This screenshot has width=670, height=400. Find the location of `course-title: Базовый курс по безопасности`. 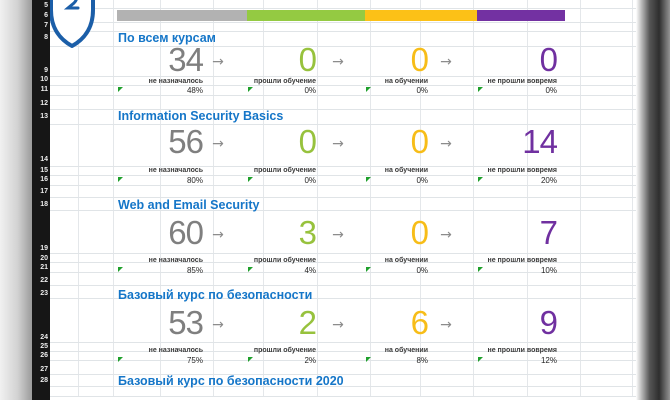

course-title: Базовый курс по безопасности is located at coordinates (215, 295).